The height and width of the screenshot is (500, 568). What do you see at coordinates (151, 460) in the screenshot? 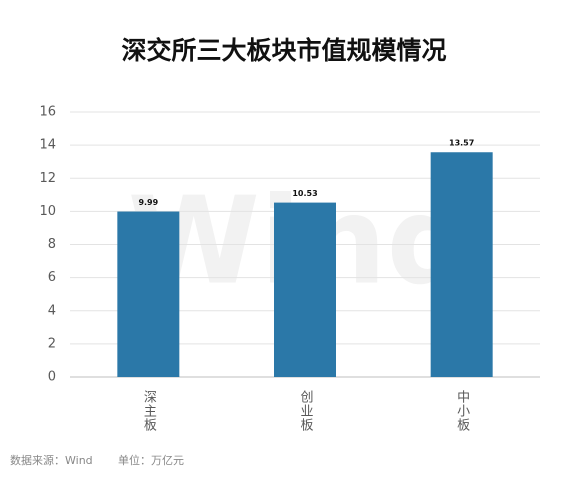
I see `unit: 单位：万亿元` at bounding box center [151, 460].